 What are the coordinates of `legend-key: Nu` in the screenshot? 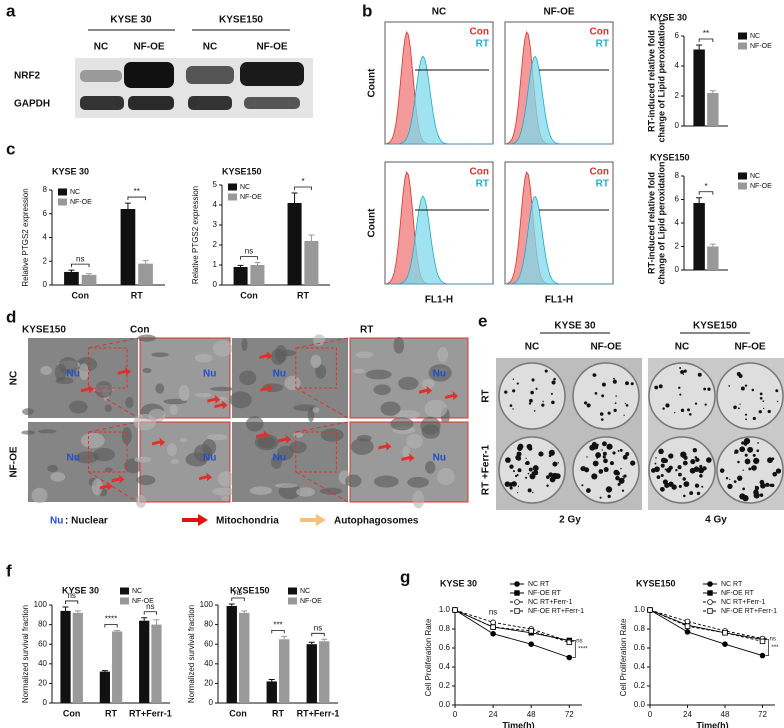 It's located at (56, 521).